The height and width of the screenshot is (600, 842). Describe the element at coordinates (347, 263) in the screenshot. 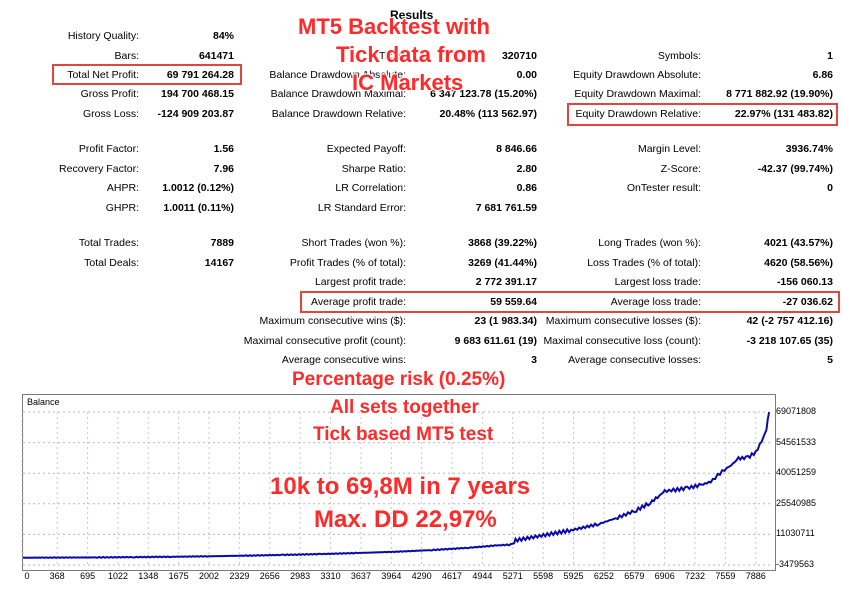

I see `col2-label-9: Profit Trades (% of total):` at that location.